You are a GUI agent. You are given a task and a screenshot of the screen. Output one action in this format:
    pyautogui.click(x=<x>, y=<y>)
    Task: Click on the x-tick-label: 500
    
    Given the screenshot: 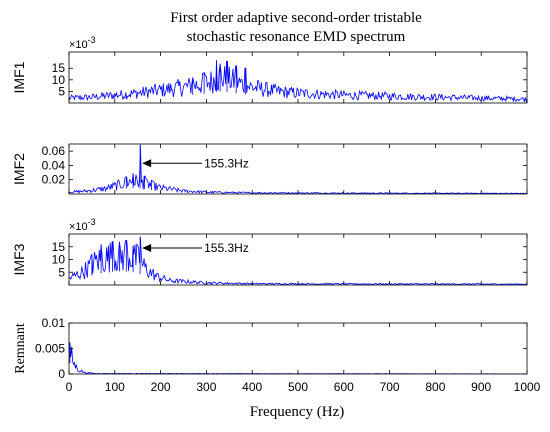 What is the action you would take?
    pyautogui.click(x=298, y=387)
    